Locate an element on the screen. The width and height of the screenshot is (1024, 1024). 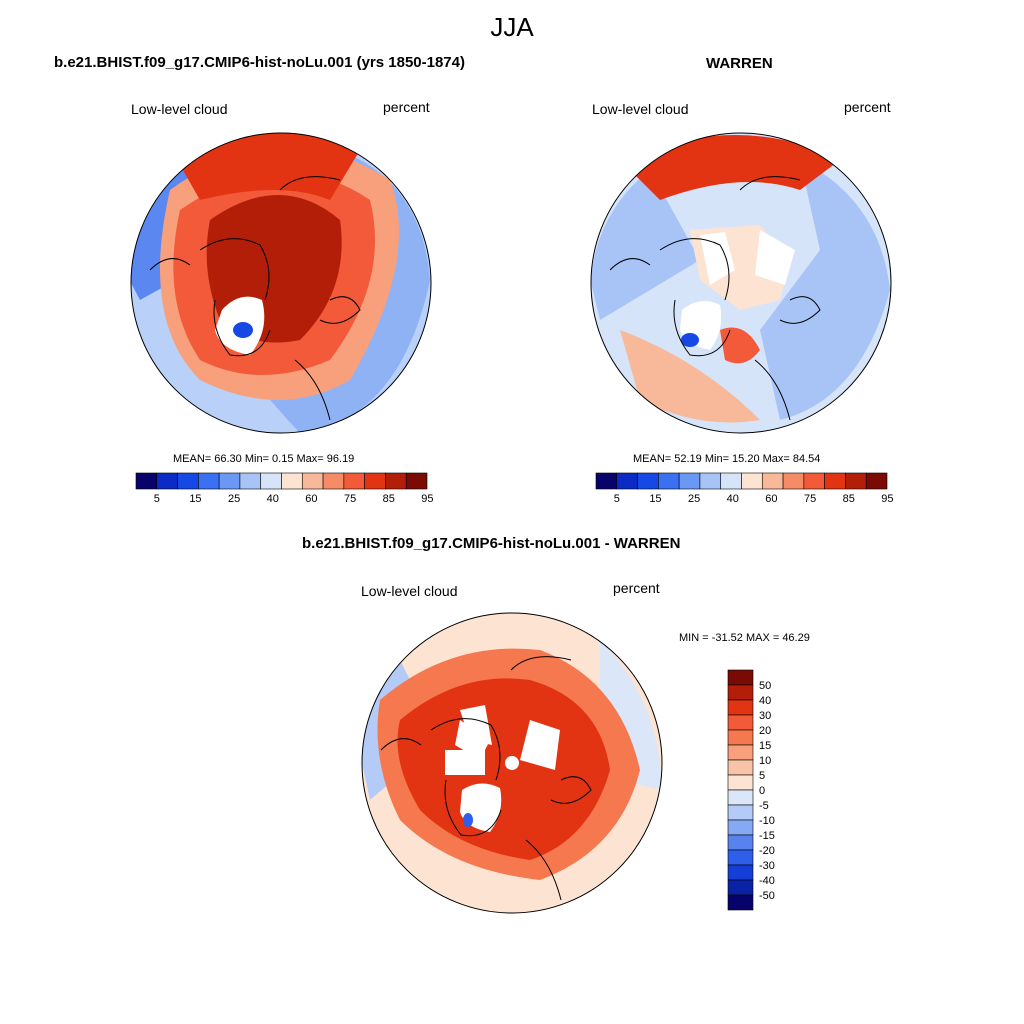
panel2-units-label: percent is located at coordinates (867, 107).